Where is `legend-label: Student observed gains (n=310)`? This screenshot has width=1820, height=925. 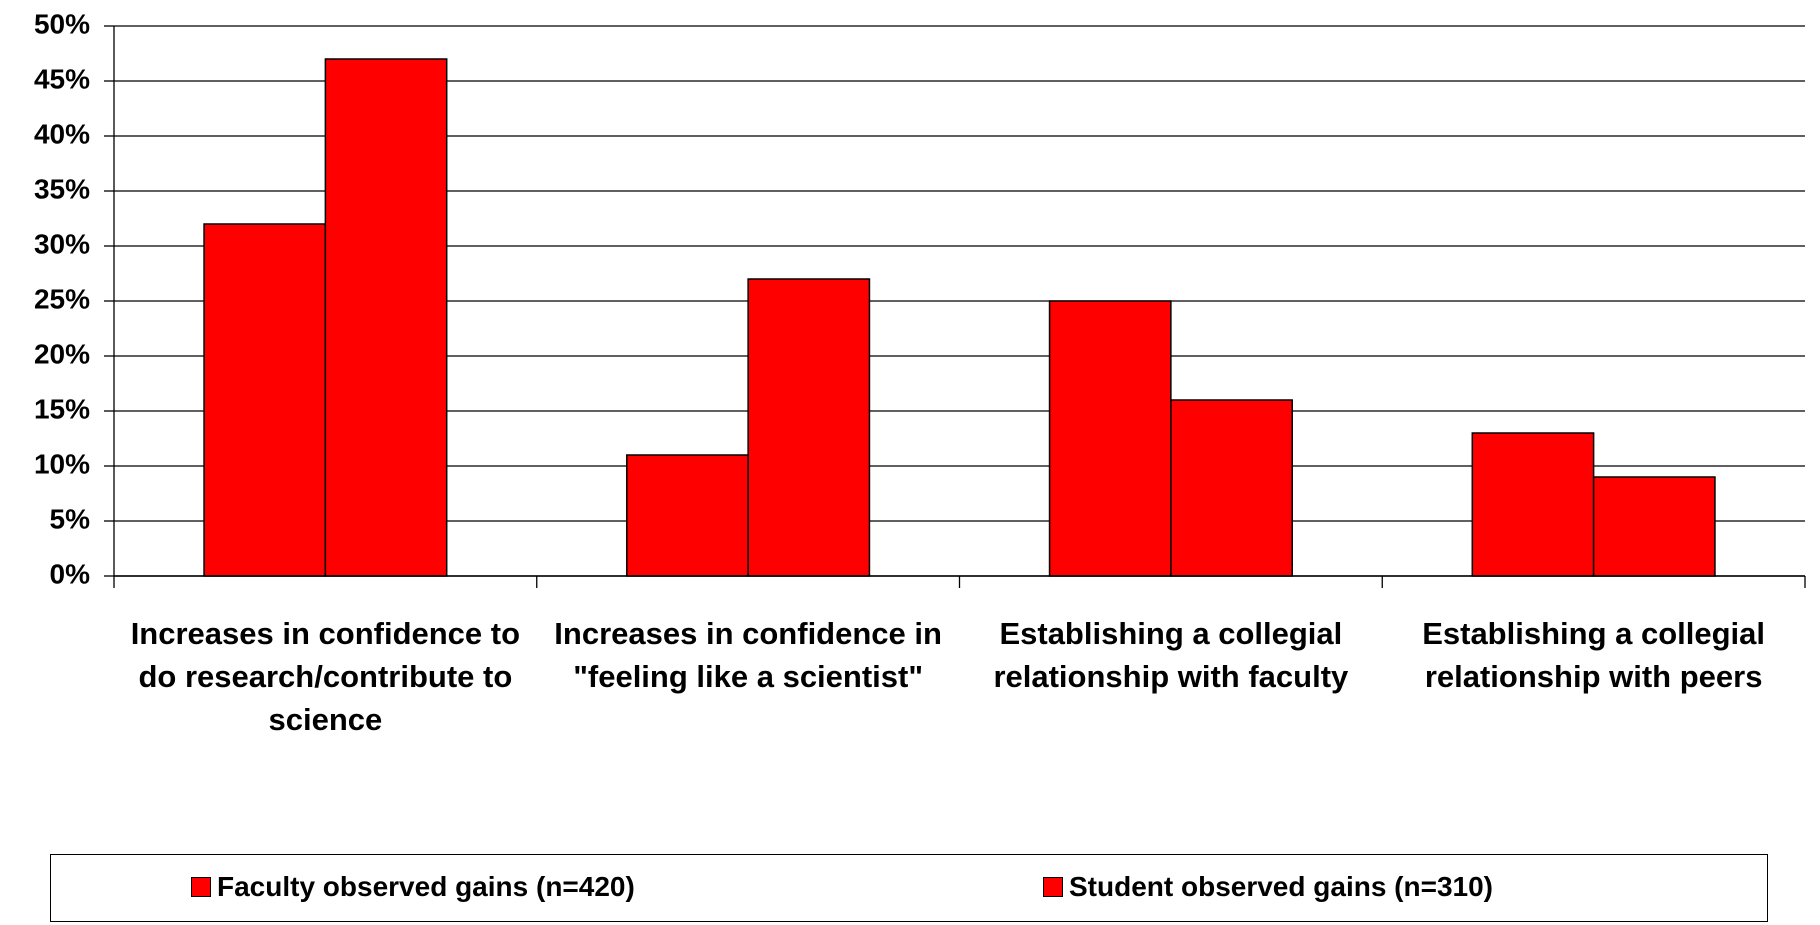
legend-label: Student observed gains (n=310) is located at coordinates (1281, 886).